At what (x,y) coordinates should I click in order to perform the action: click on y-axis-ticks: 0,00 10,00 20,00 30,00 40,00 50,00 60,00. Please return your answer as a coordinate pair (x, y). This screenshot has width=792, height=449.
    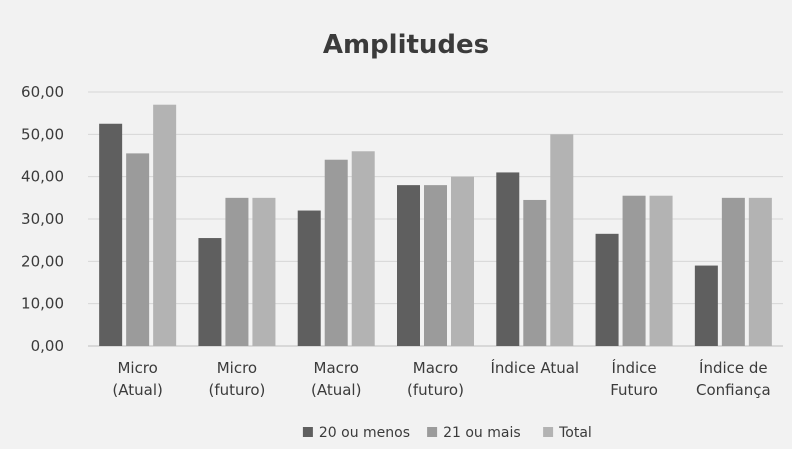
    Looking at the image, I should click on (42, 219).